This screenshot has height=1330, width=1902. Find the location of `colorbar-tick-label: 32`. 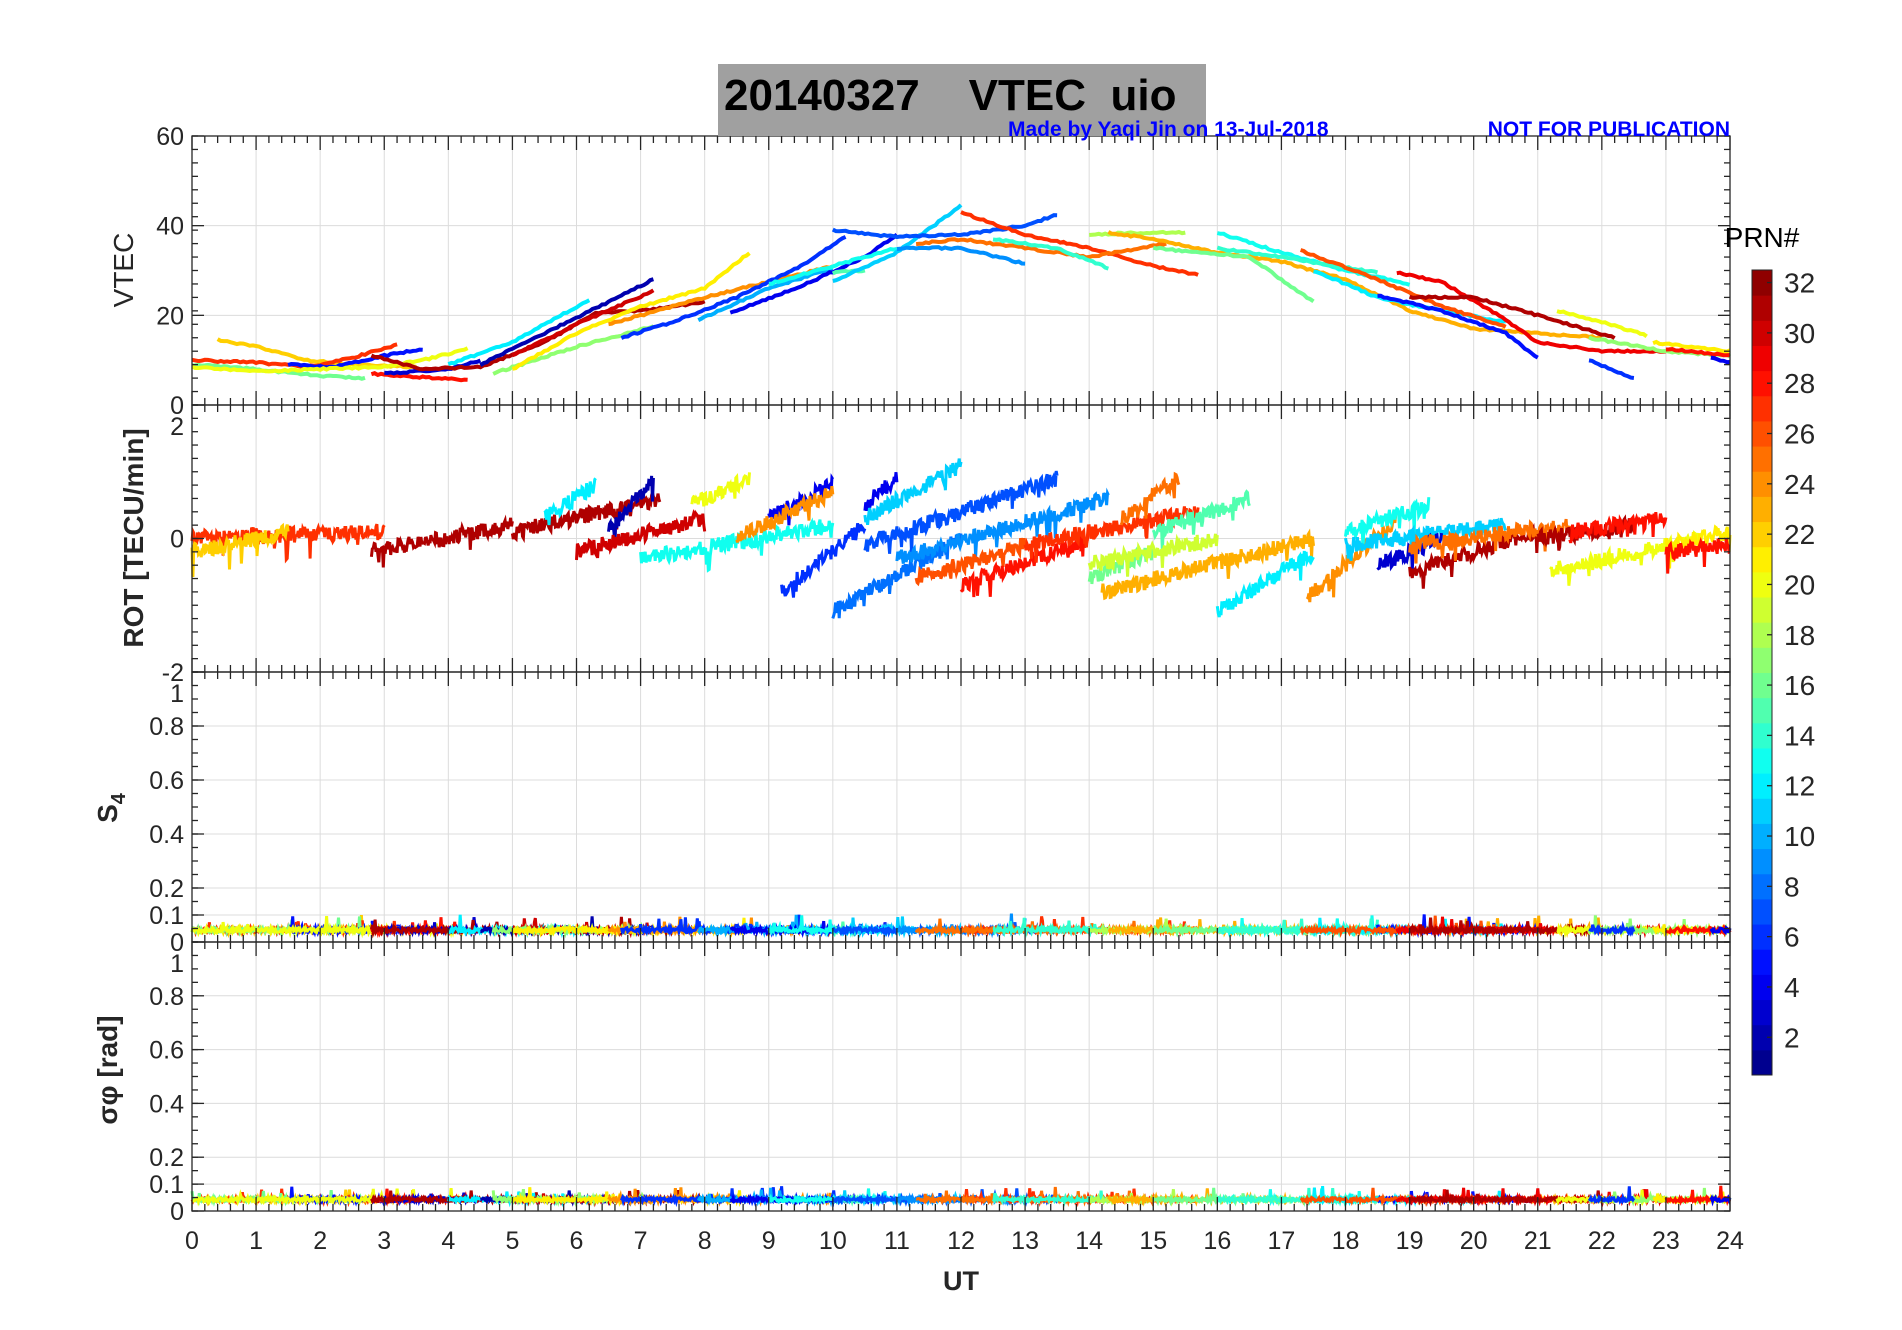

colorbar-tick-label: 32 is located at coordinates (1799, 283).